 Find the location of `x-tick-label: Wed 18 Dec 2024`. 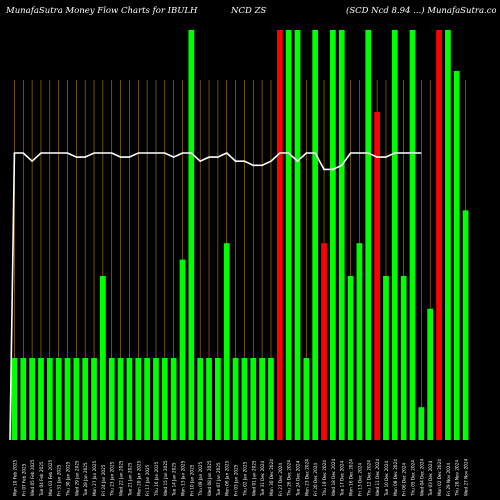

x-tick-label: Wed 18 Dec 2024 is located at coordinates (333, 477).